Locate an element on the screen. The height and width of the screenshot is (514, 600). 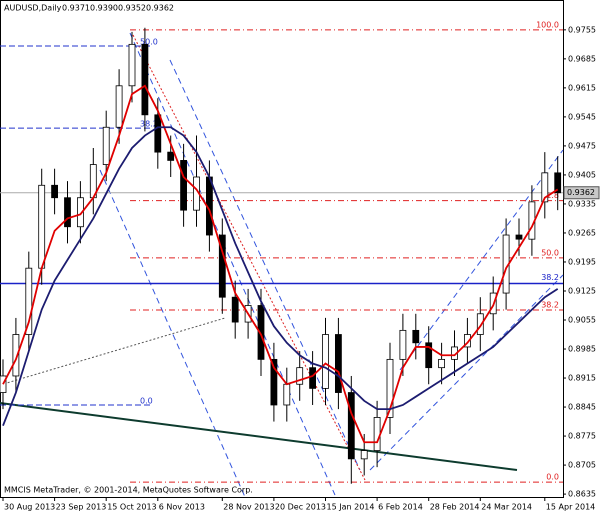
y-tick-label: 0.8915 is located at coordinates (582, 378).